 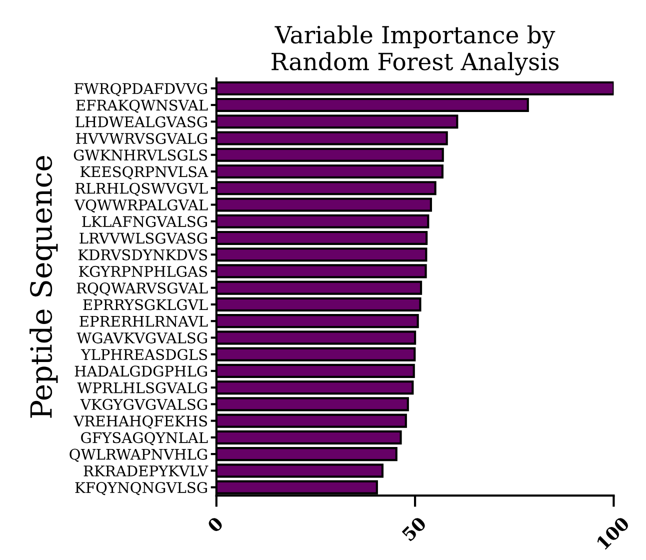 What do you see at coordinates (141, 489) in the screenshot?
I see `y-tick-label: KFQYNQNGVLSG` at bounding box center [141, 489].